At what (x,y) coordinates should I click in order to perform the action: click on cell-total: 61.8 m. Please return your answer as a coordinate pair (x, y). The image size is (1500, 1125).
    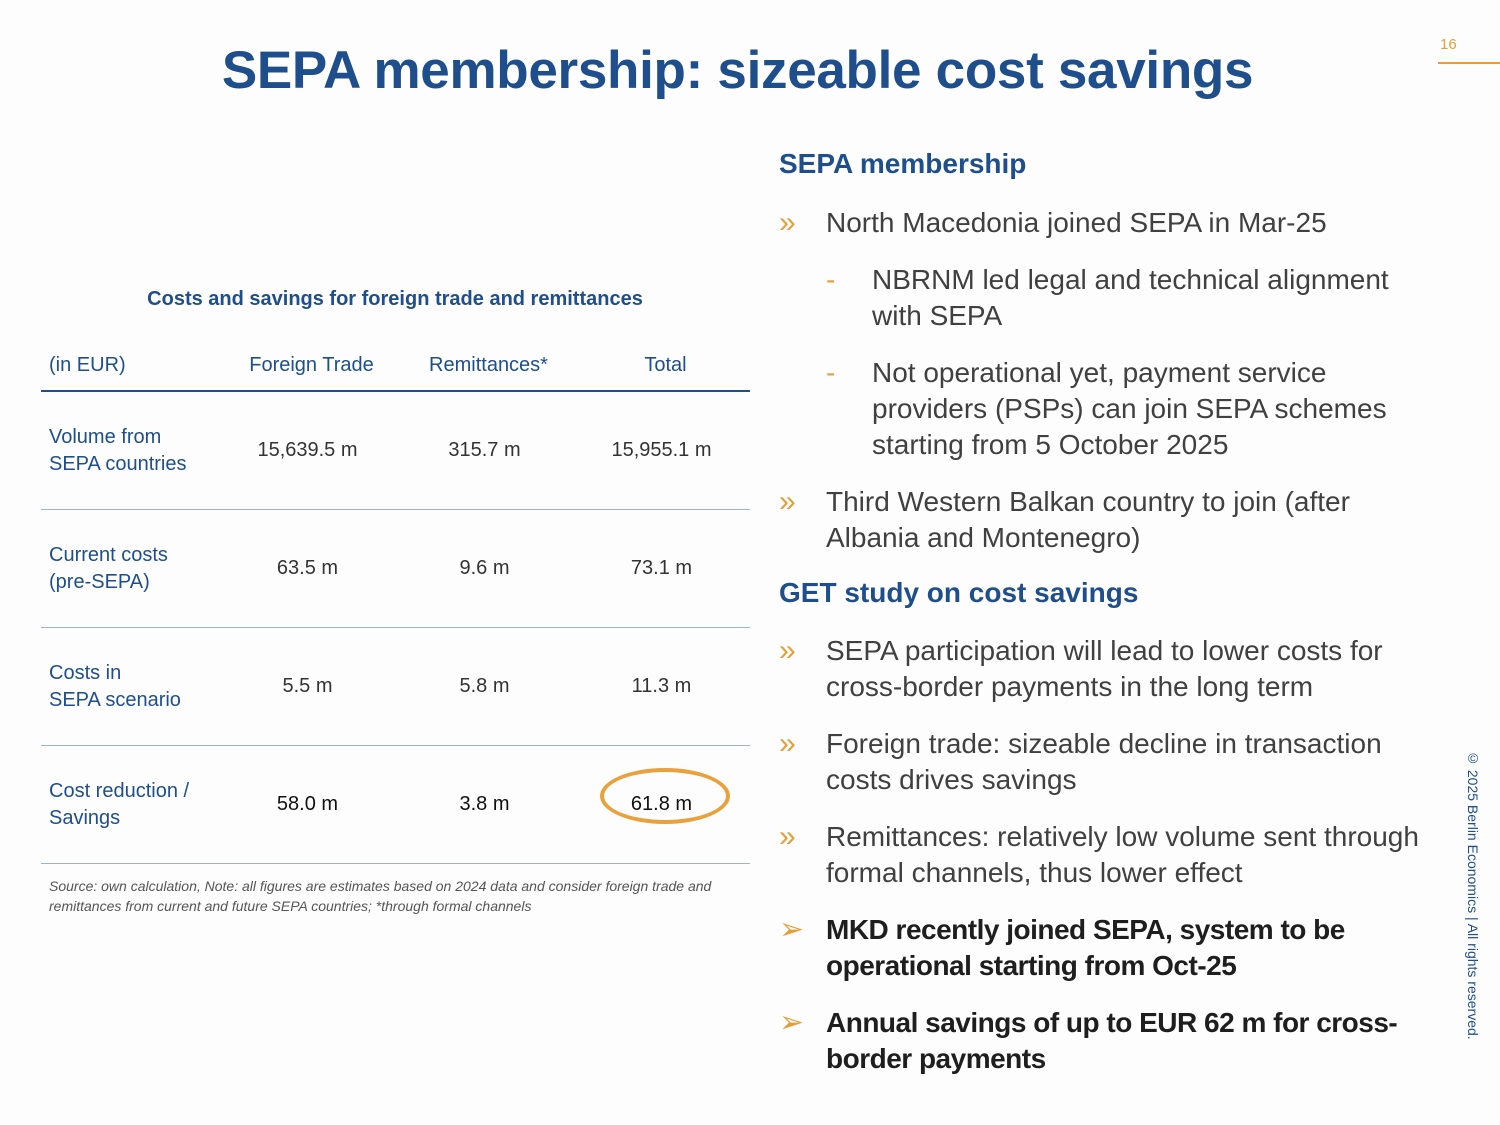
    Looking at the image, I should click on (661, 804).